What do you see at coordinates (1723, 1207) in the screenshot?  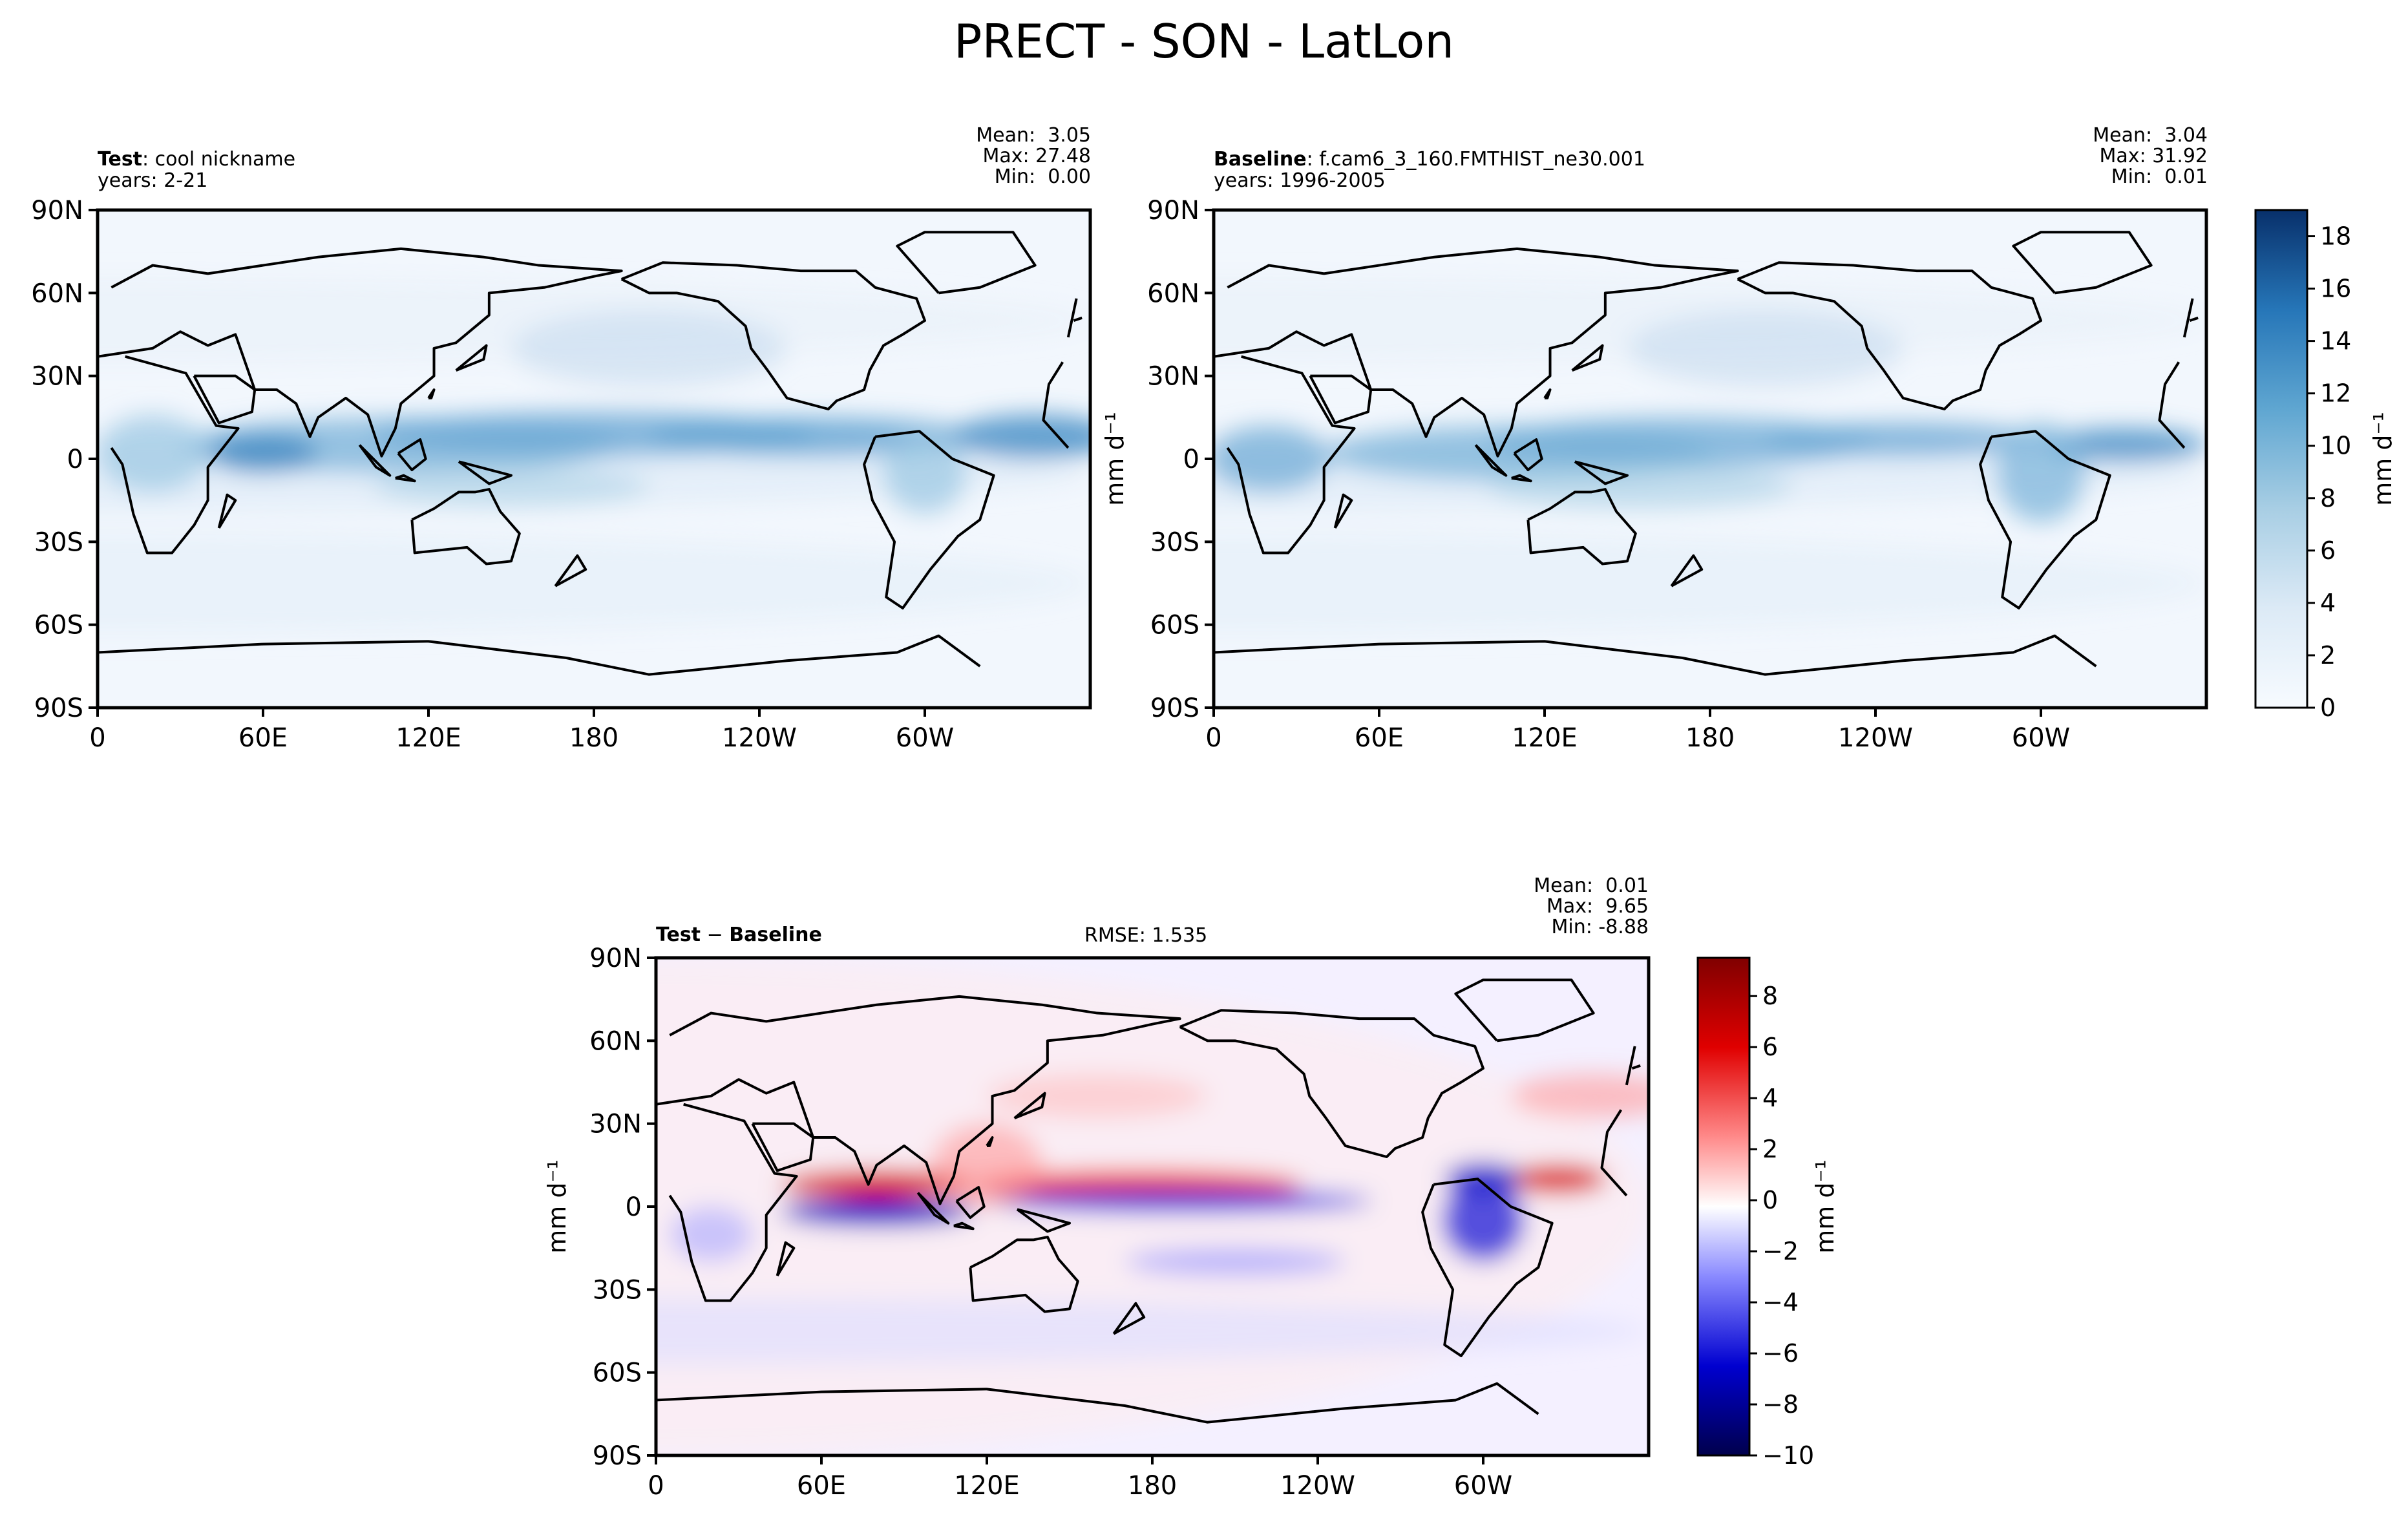 I see `colorbar-diff-bar` at bounding box center [1723, 1207].